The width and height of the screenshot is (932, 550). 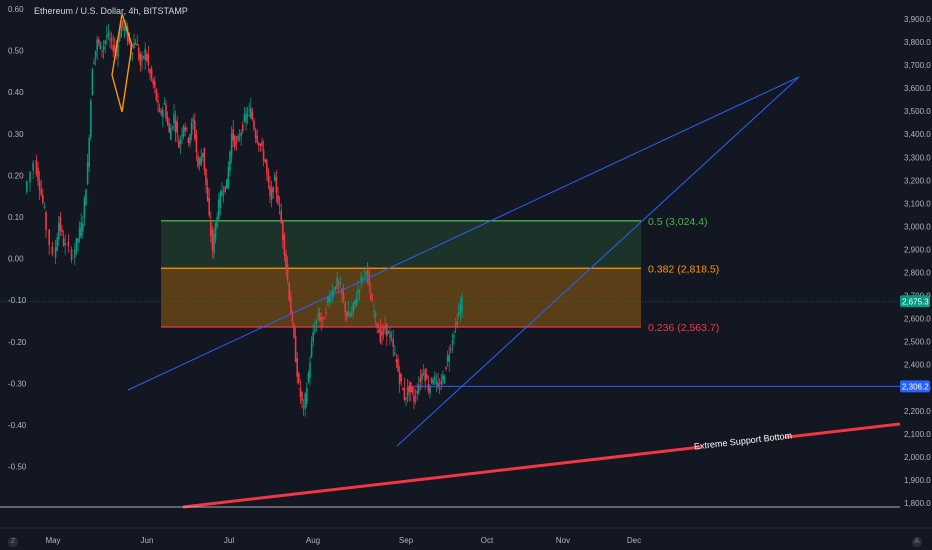 I want to click on right-axis-tick: 2,200.0, so click(x=917, y=411).